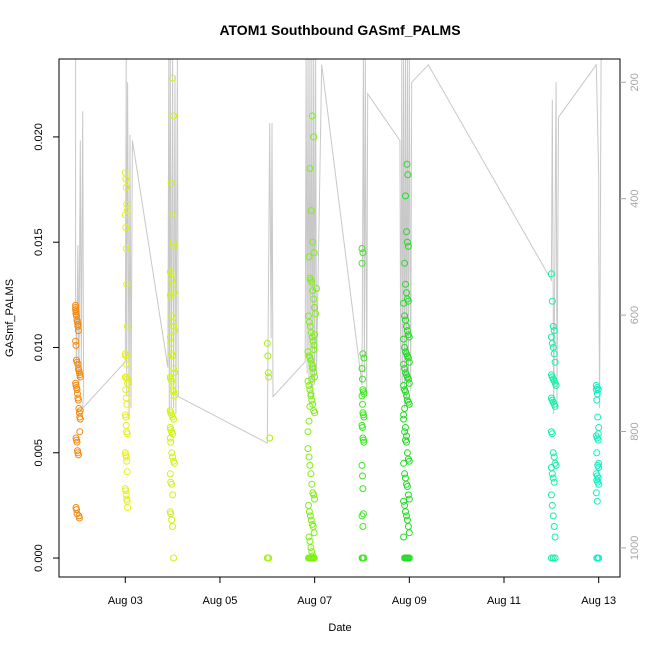 The height and width of the screenshot is (650, 650). I want to click on right-axis: 200 400 600 800 1000, so click(630, 316).